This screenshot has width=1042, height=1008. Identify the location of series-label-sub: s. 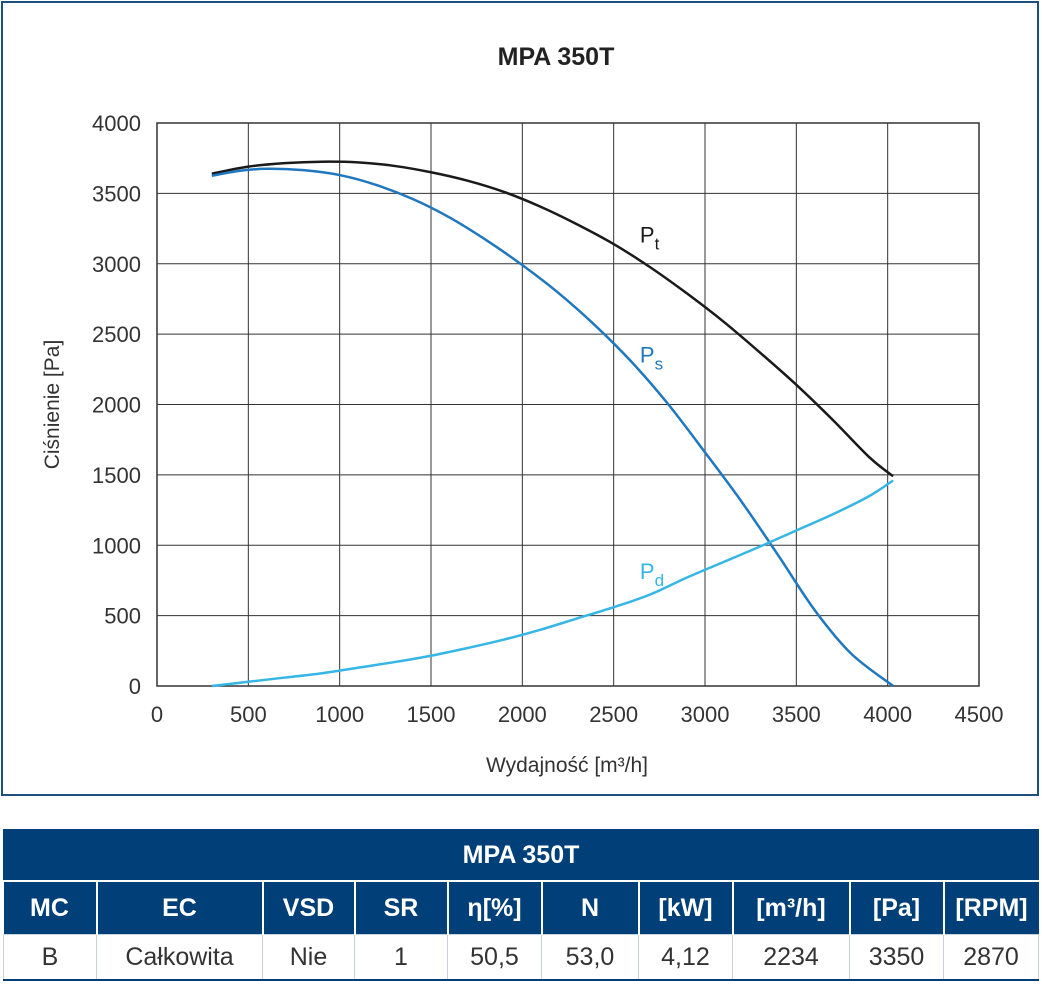
(659, 363).